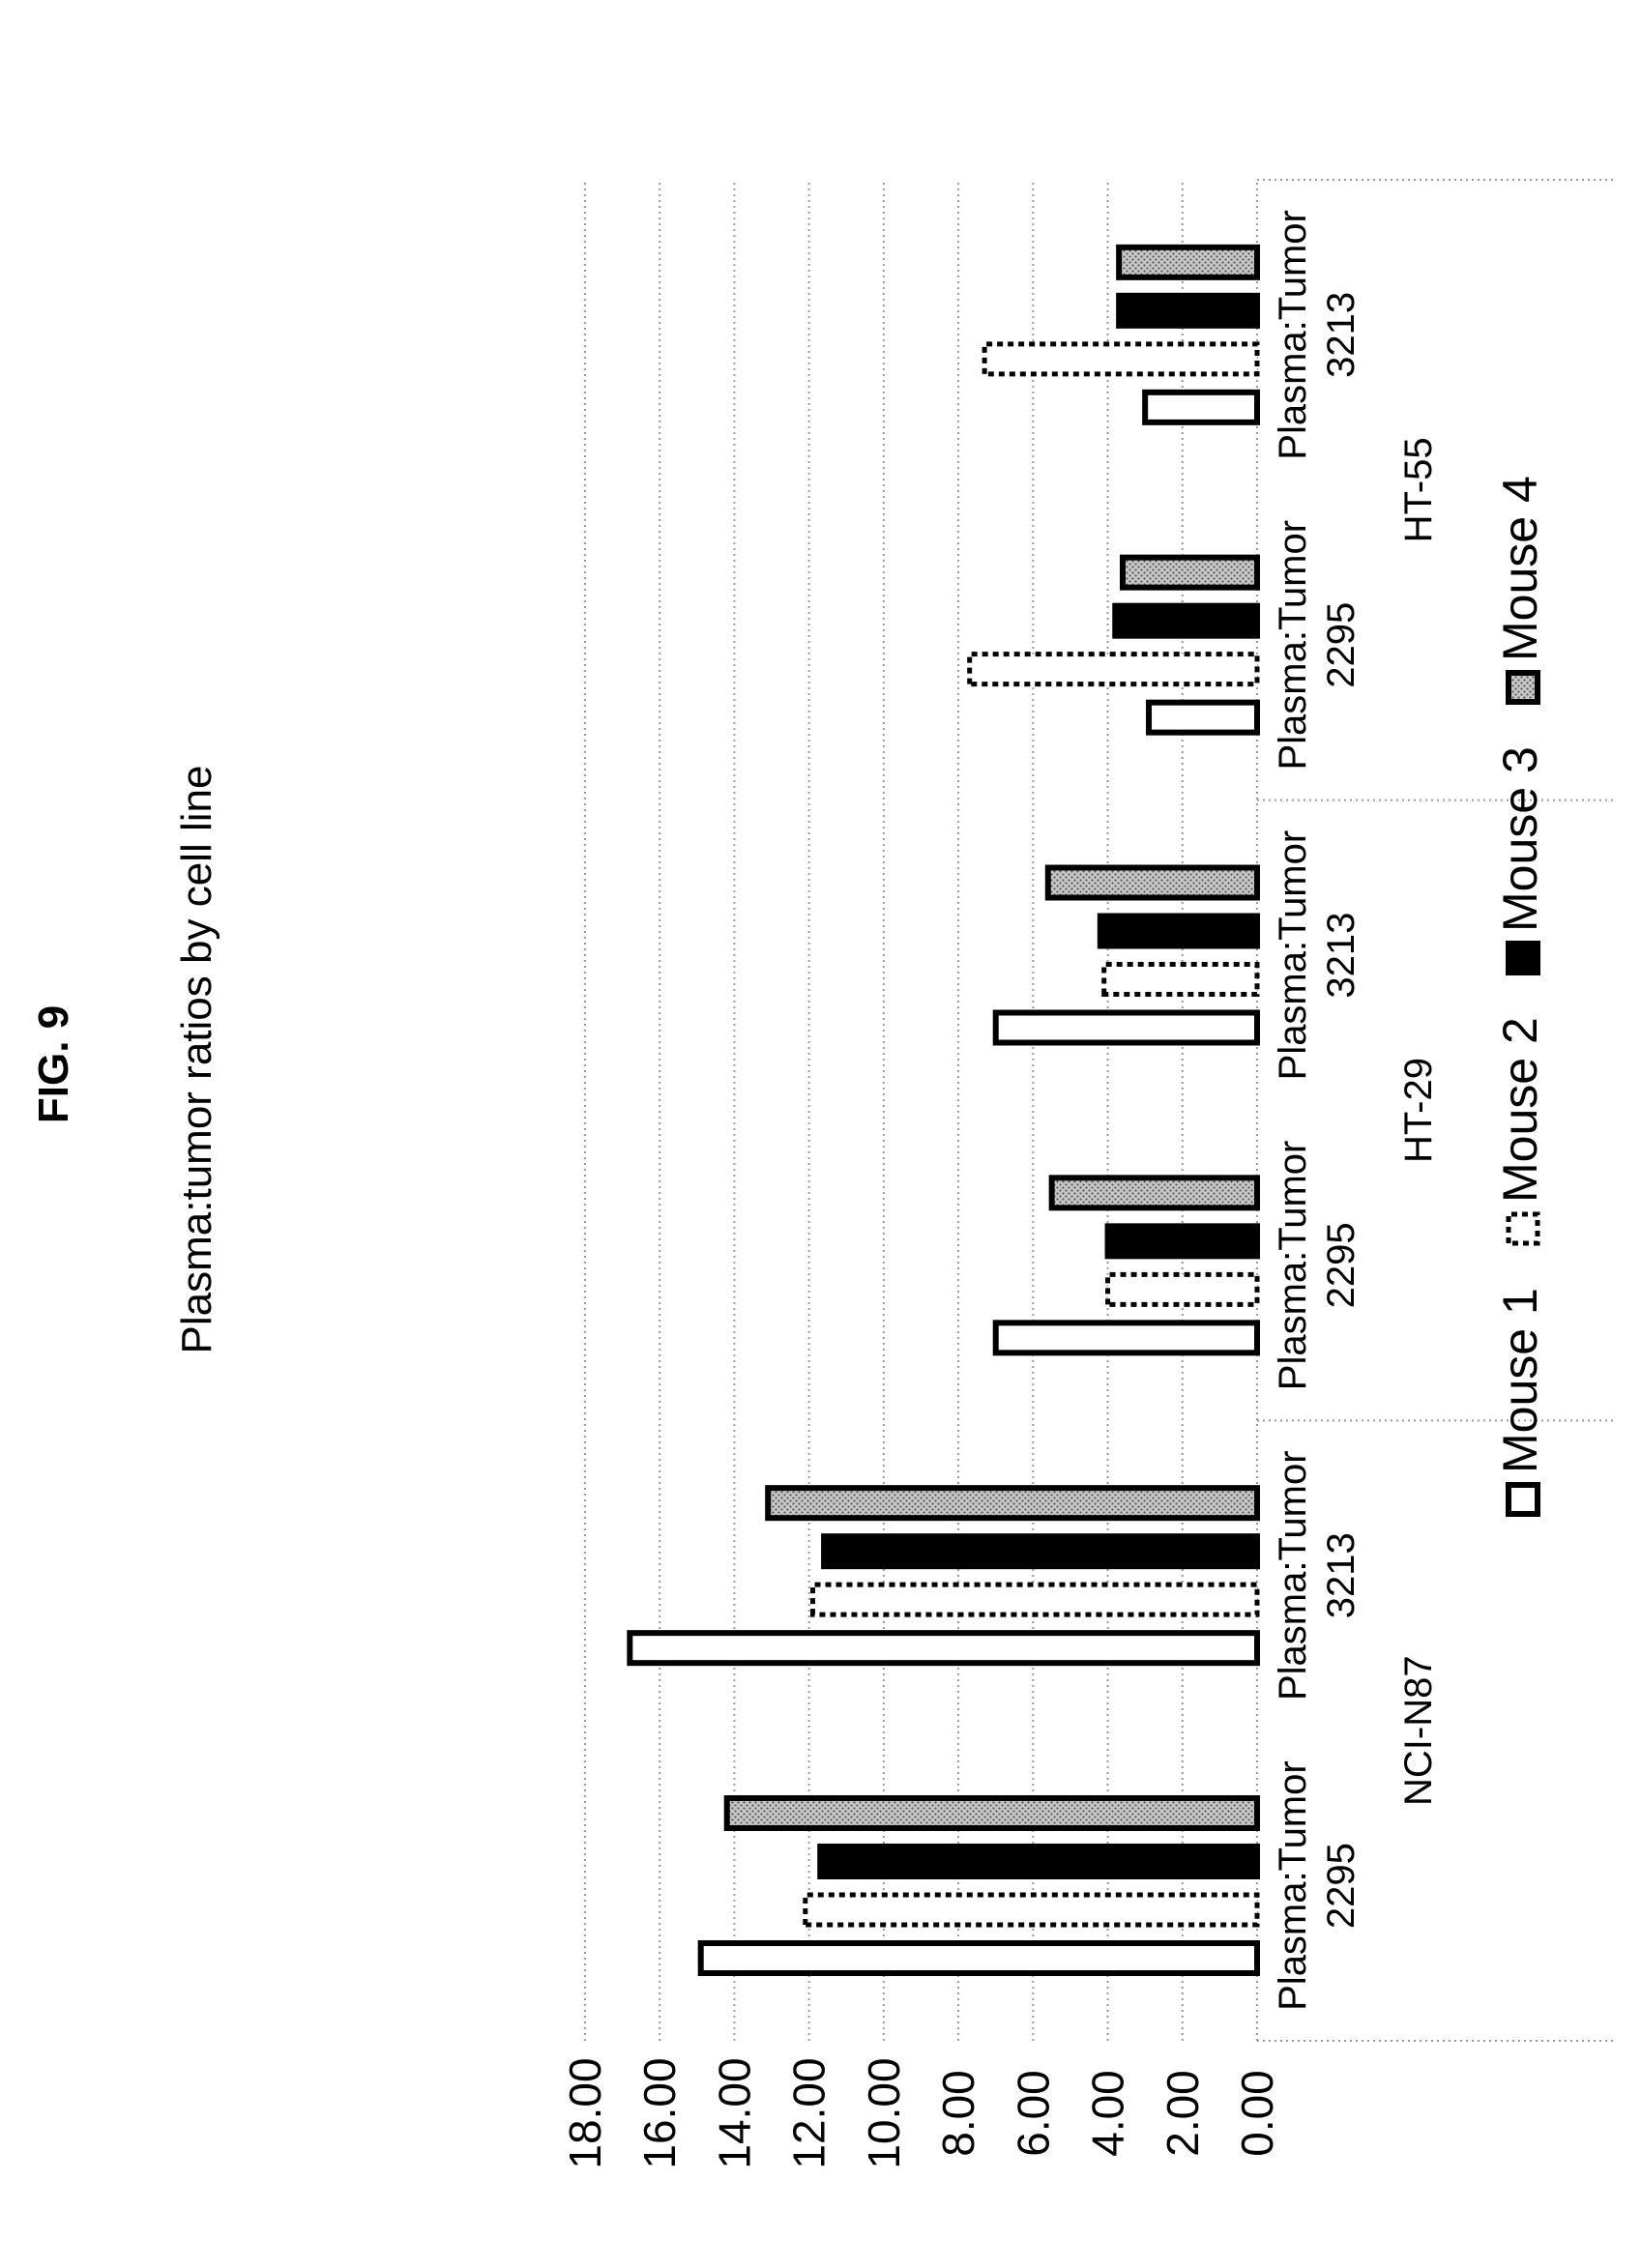 This screenshot has height=2268, width=1641. Describe the element at coordinates (1257, 2113) in the screenshot. I see `y-tick-label: 0.00` at that location.